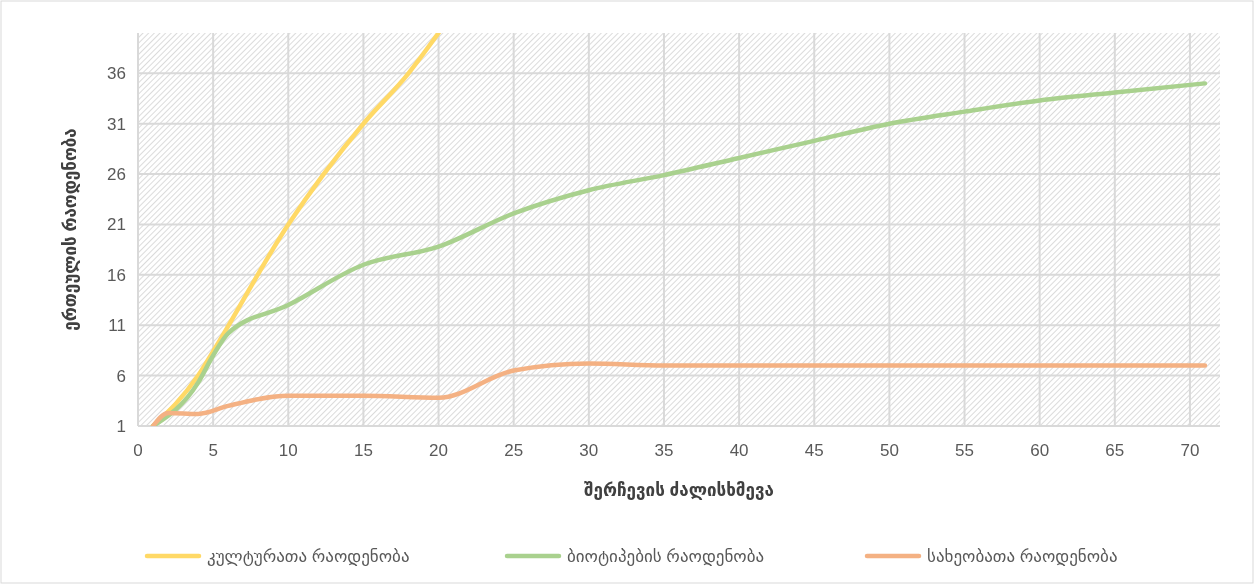  What do you see at coordinates (1040, 450) in the screenshot?
I see `x-tick-label: 60` at bounding box center [1040, 450].